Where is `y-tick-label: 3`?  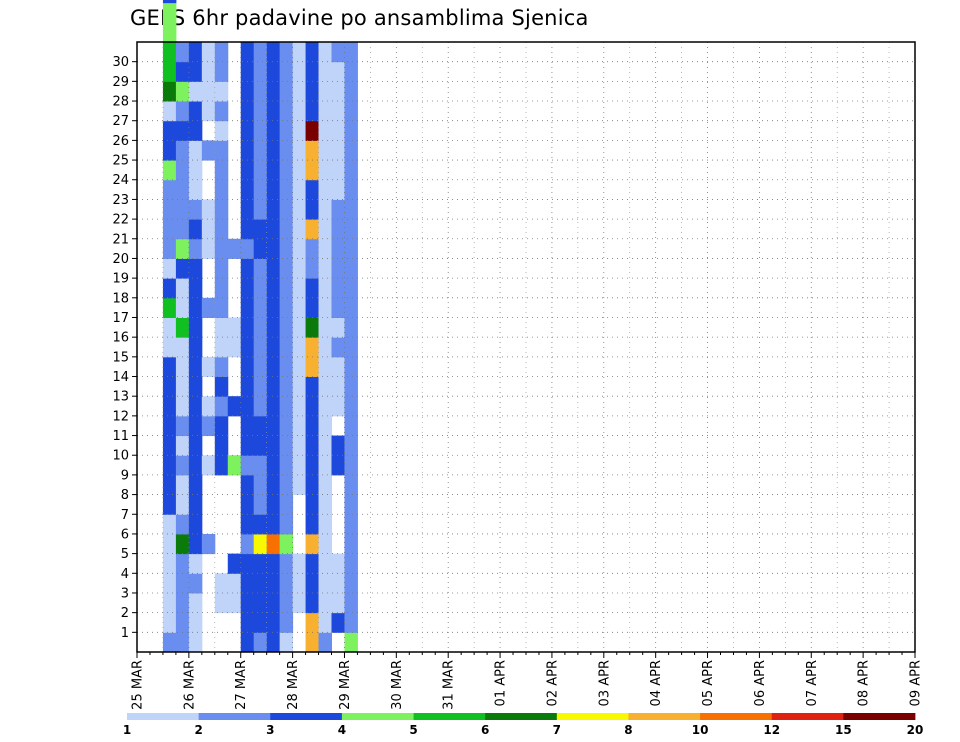
y-tick-label: 3 is located at coordinates (125, 593).